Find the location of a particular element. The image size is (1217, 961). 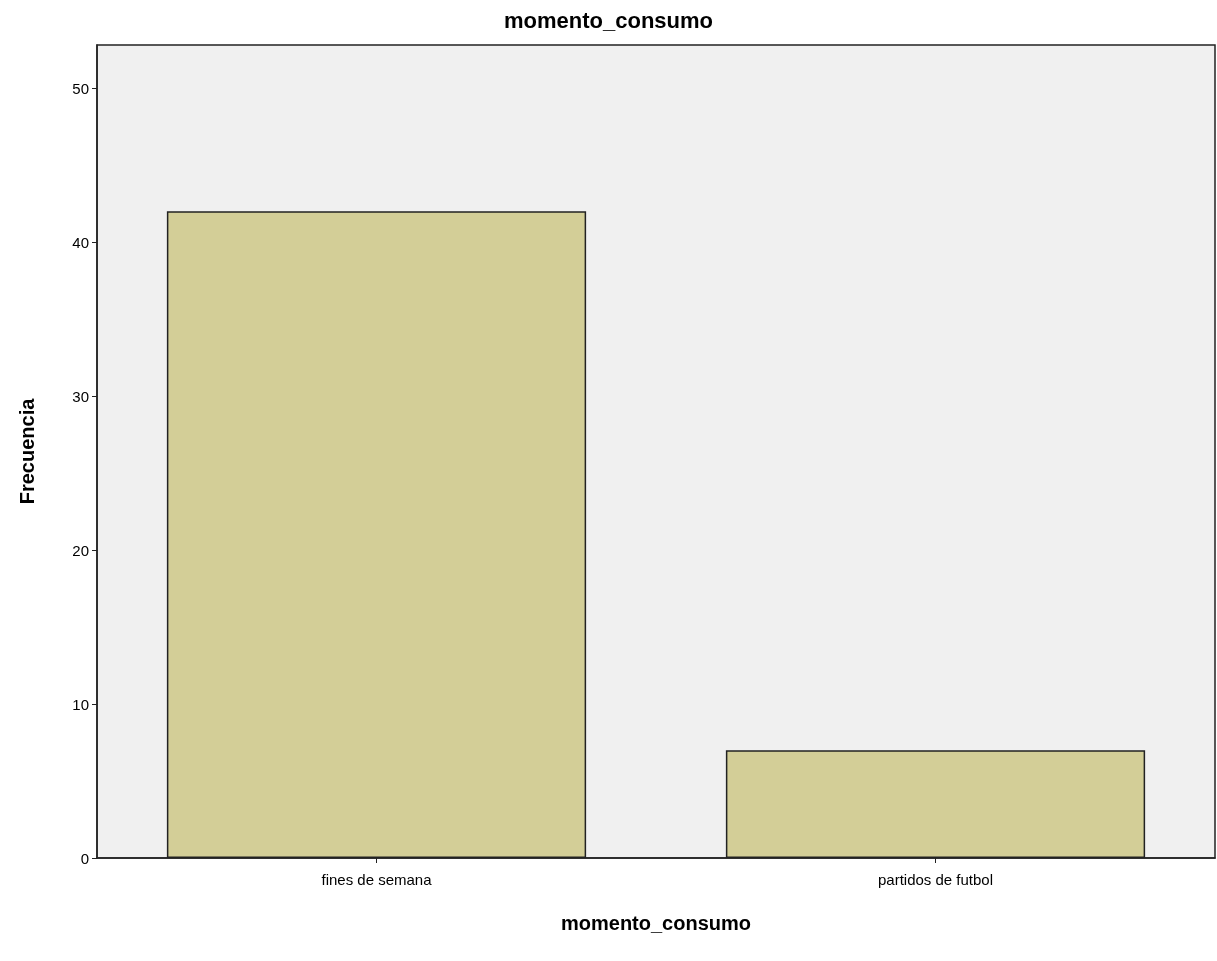

y-tick-label: 10 is located at coordinates (80, 704).